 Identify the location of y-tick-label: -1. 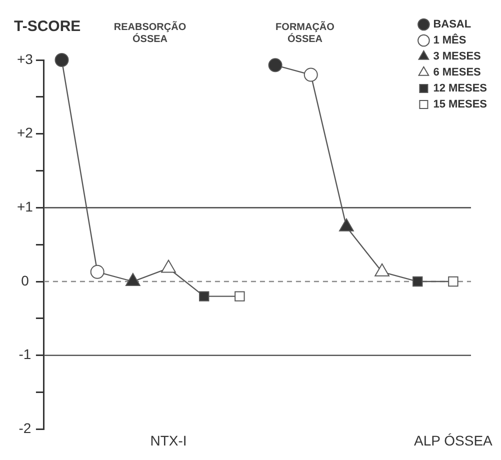
(25, 354).